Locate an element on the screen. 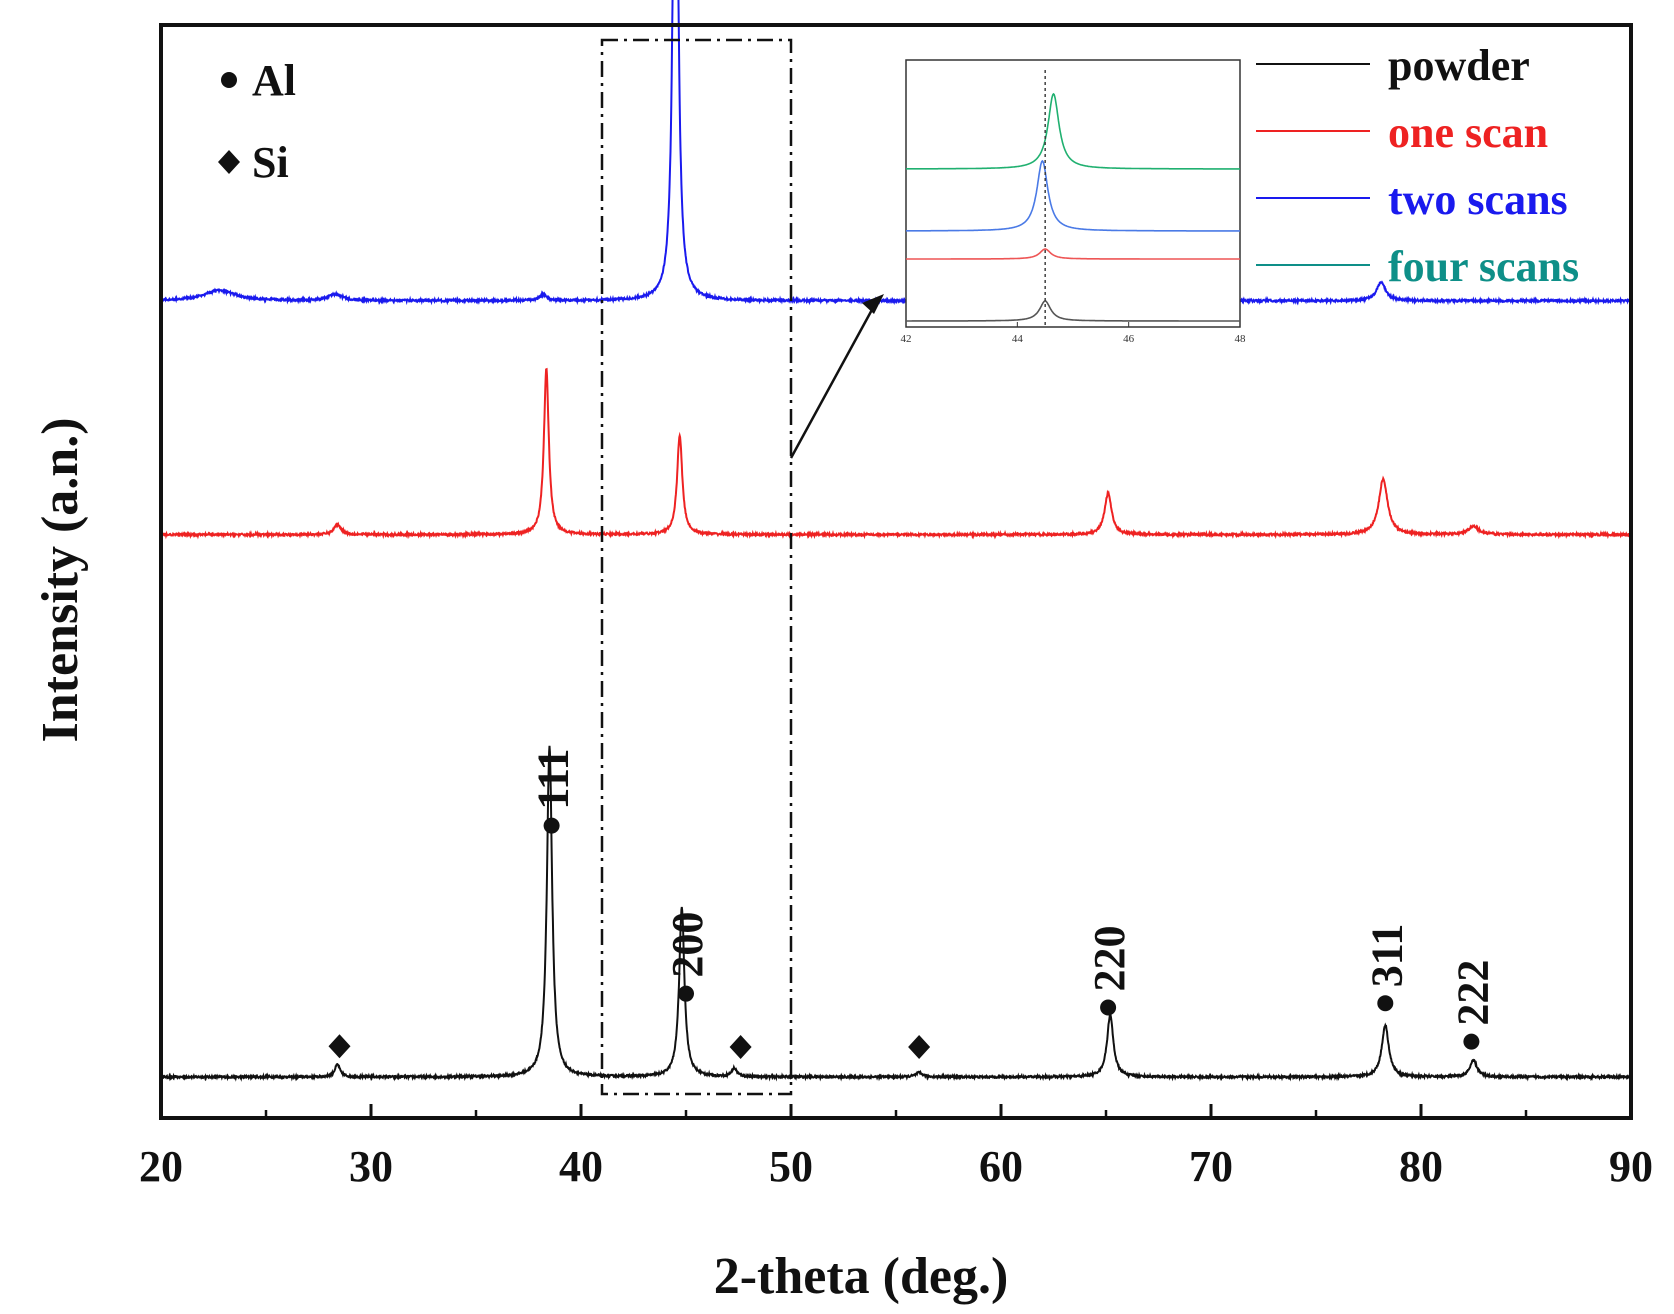 The width and height of the screenshot is (1674, 1314). x-axis-title: 2-theta (deg.) is located at coordinates (861, 1276).